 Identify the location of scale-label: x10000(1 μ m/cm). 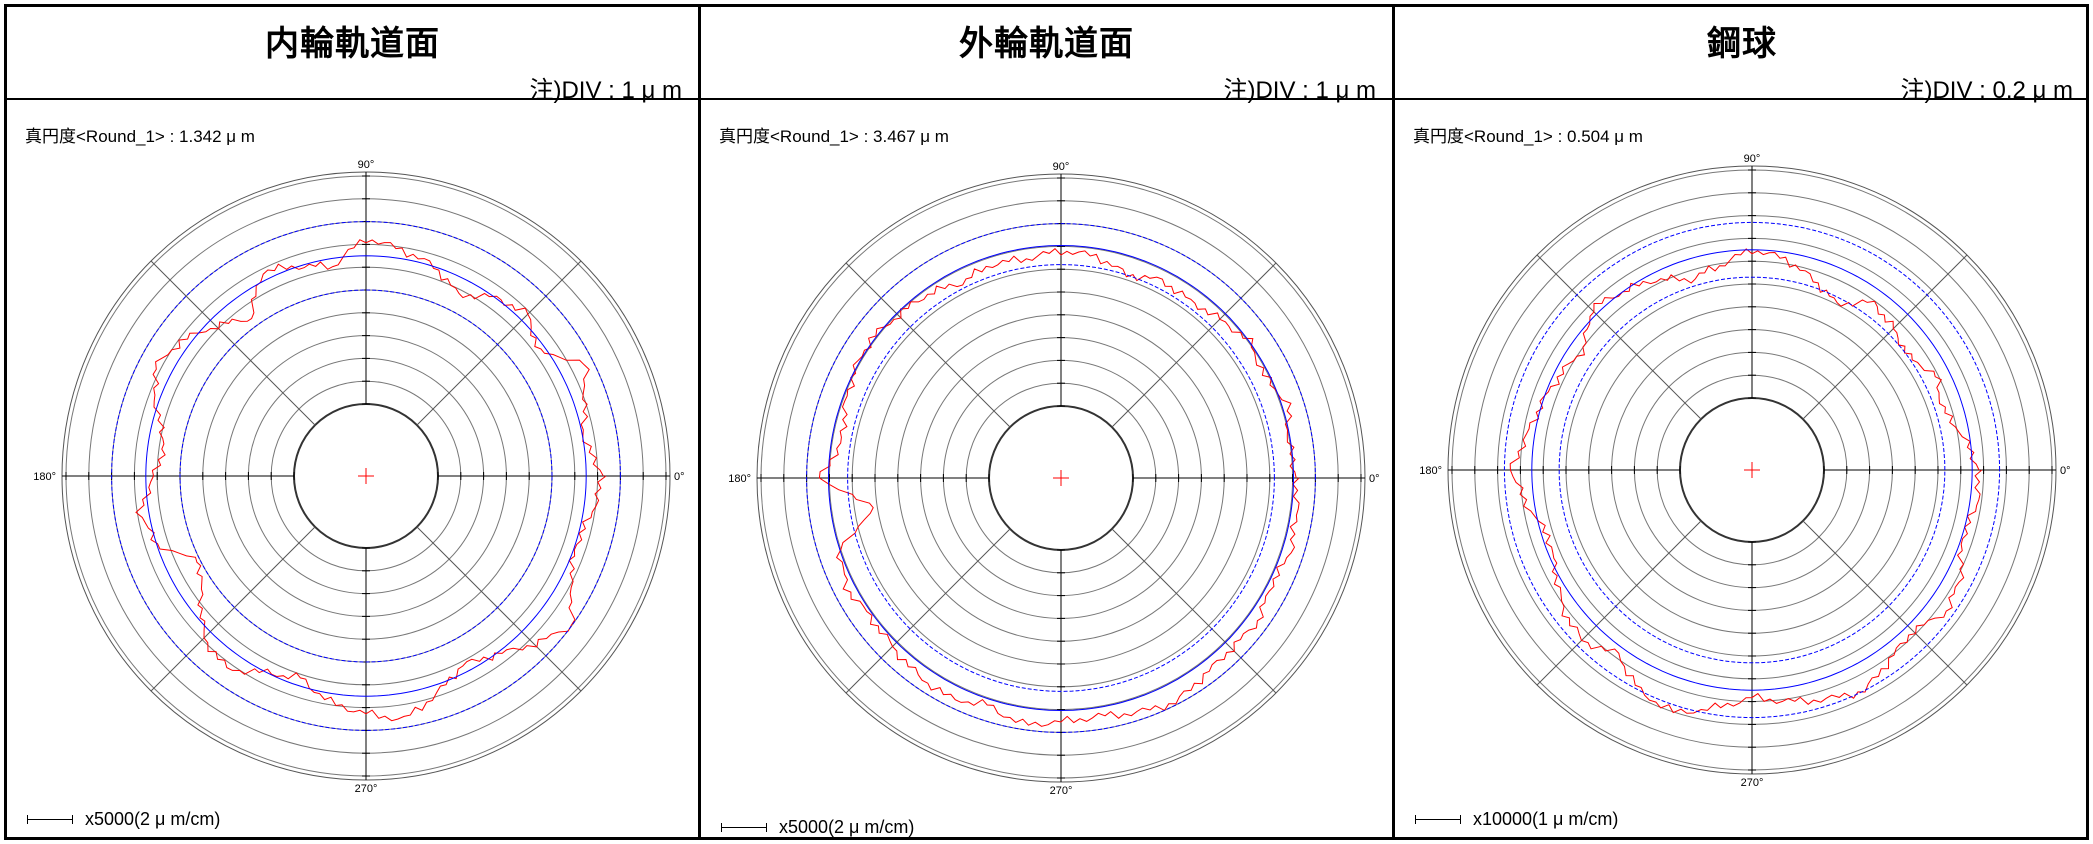
(1546, 819).